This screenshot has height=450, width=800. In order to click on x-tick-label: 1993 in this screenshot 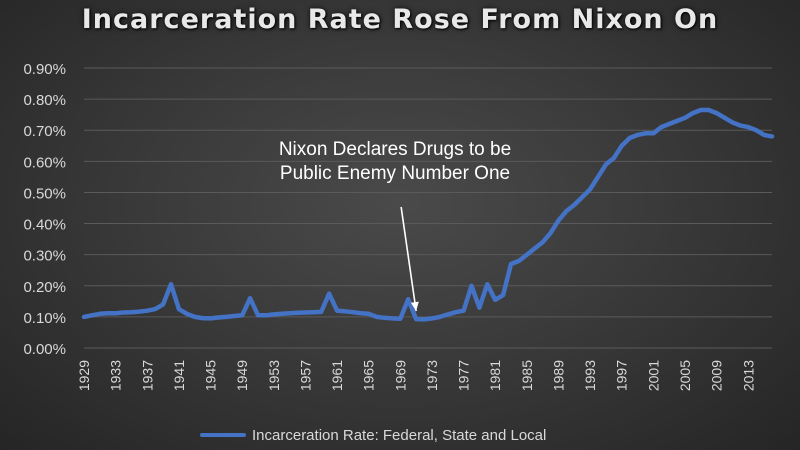, I will do `click(590, 375)`.